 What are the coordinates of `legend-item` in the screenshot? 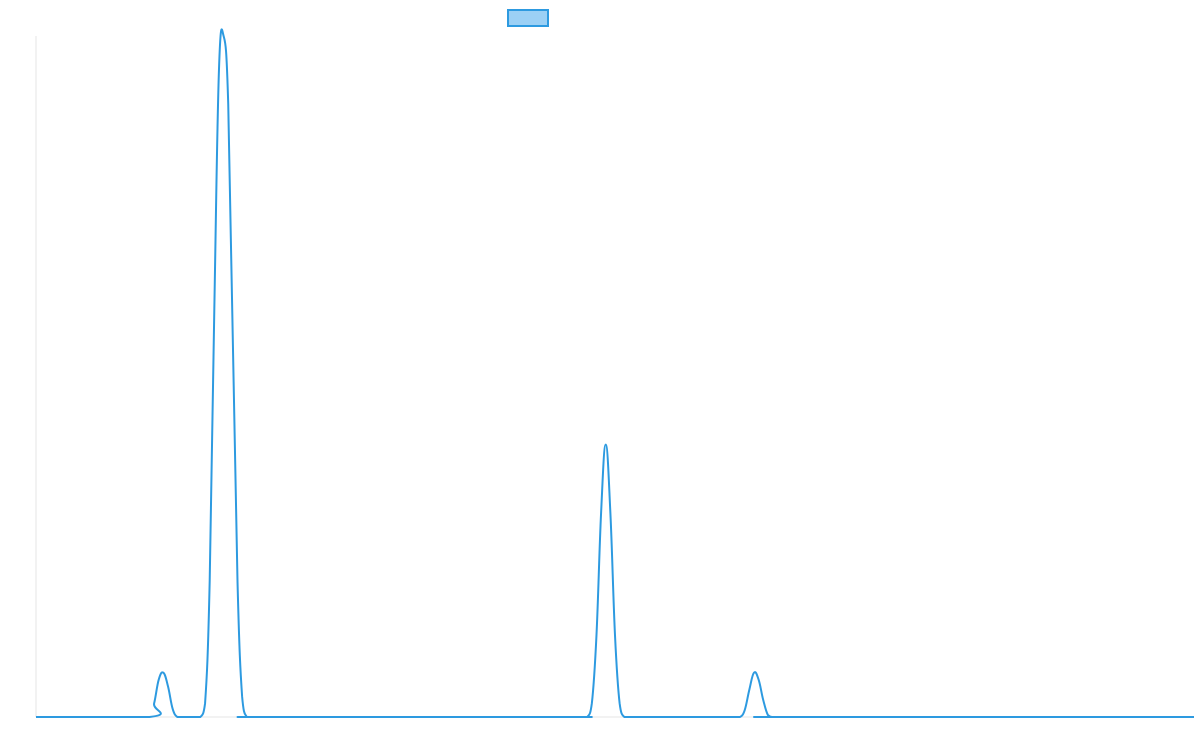 It's located at (528, 18).